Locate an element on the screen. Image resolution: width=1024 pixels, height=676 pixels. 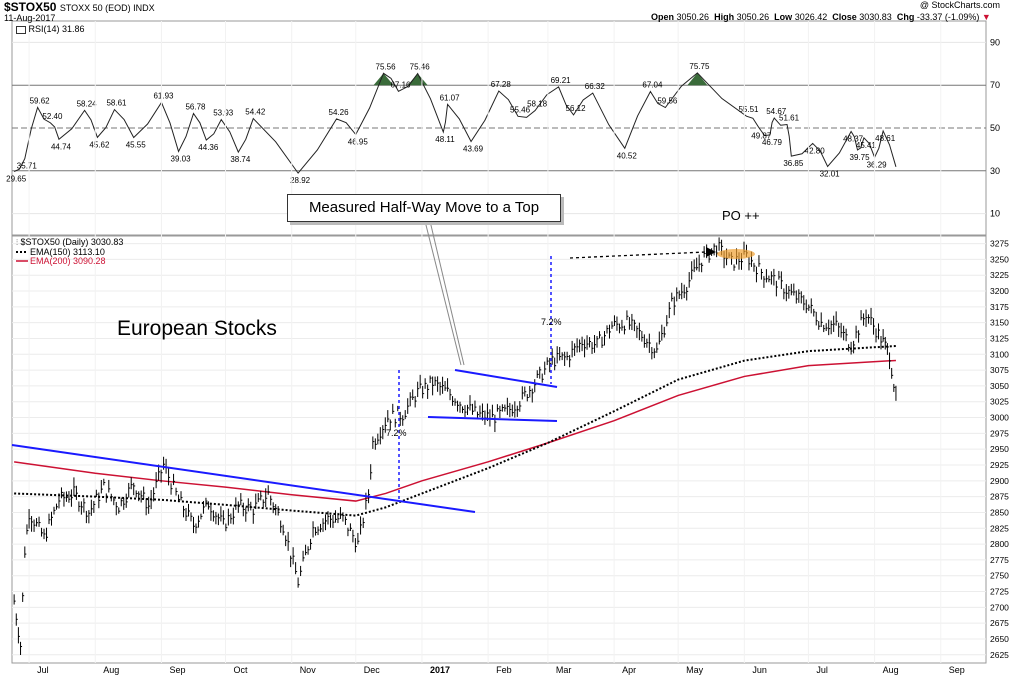
price-ytick: 2775 is located at coordinates (999, 560).